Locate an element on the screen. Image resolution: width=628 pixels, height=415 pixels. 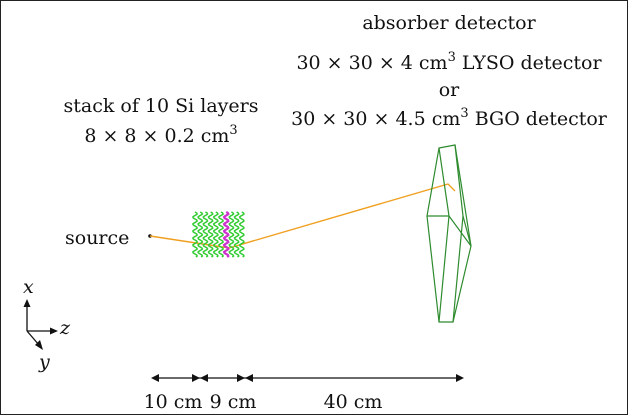
distance-label-stack: 9 cm is located at coordinates (233, 402).